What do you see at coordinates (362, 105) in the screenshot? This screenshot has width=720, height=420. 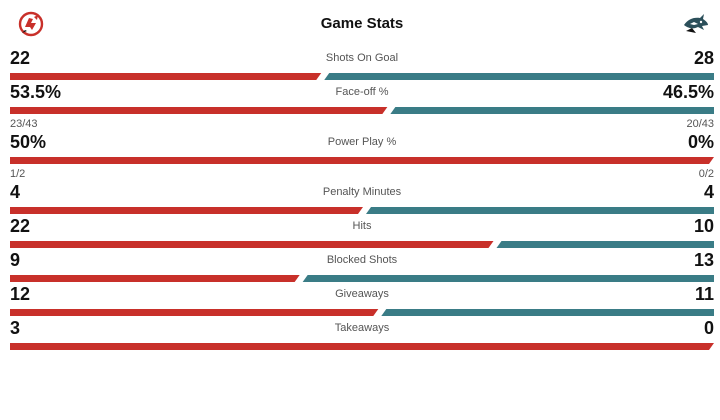 I see `stat-row: 53.5% Face-off % 46.5% 23/43 20/43` at bounding box center [362, 105].